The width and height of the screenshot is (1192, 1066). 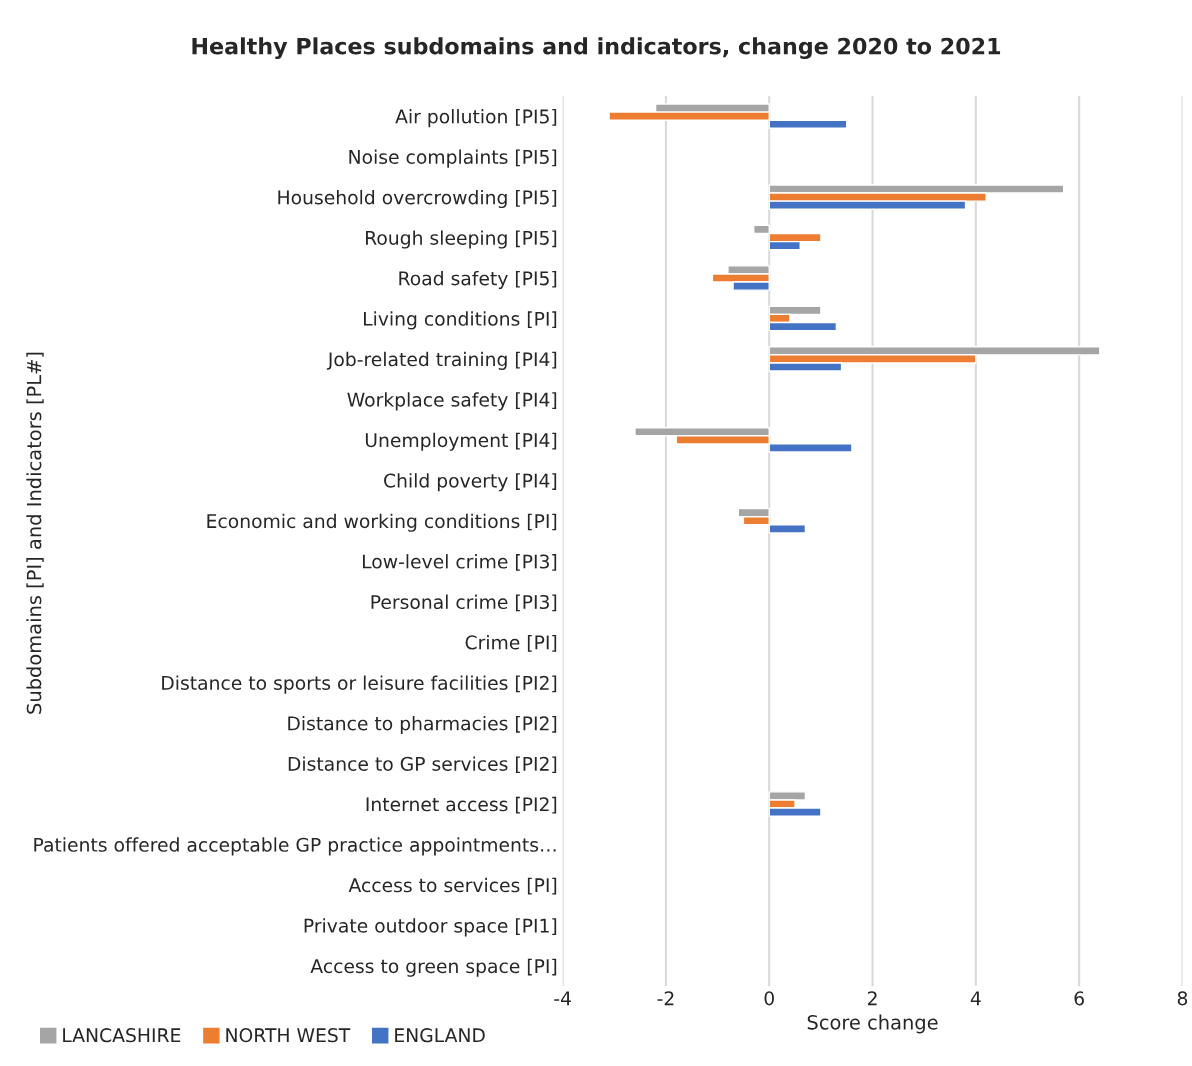 I want to click on x-tick-label: 8, so click(x=1182, y=998).